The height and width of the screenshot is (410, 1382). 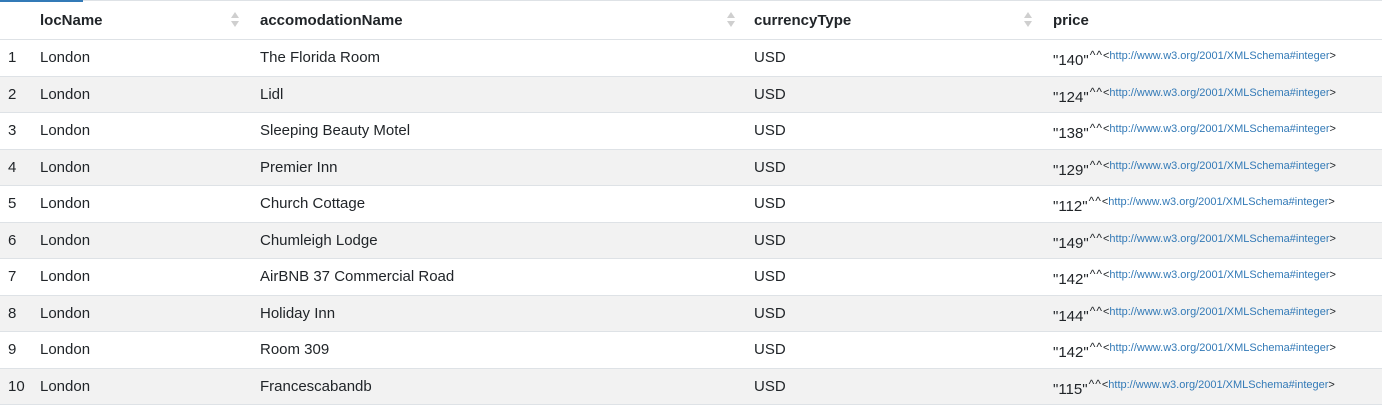 I want to click on row-number: 5, so click(x=12, y=204).